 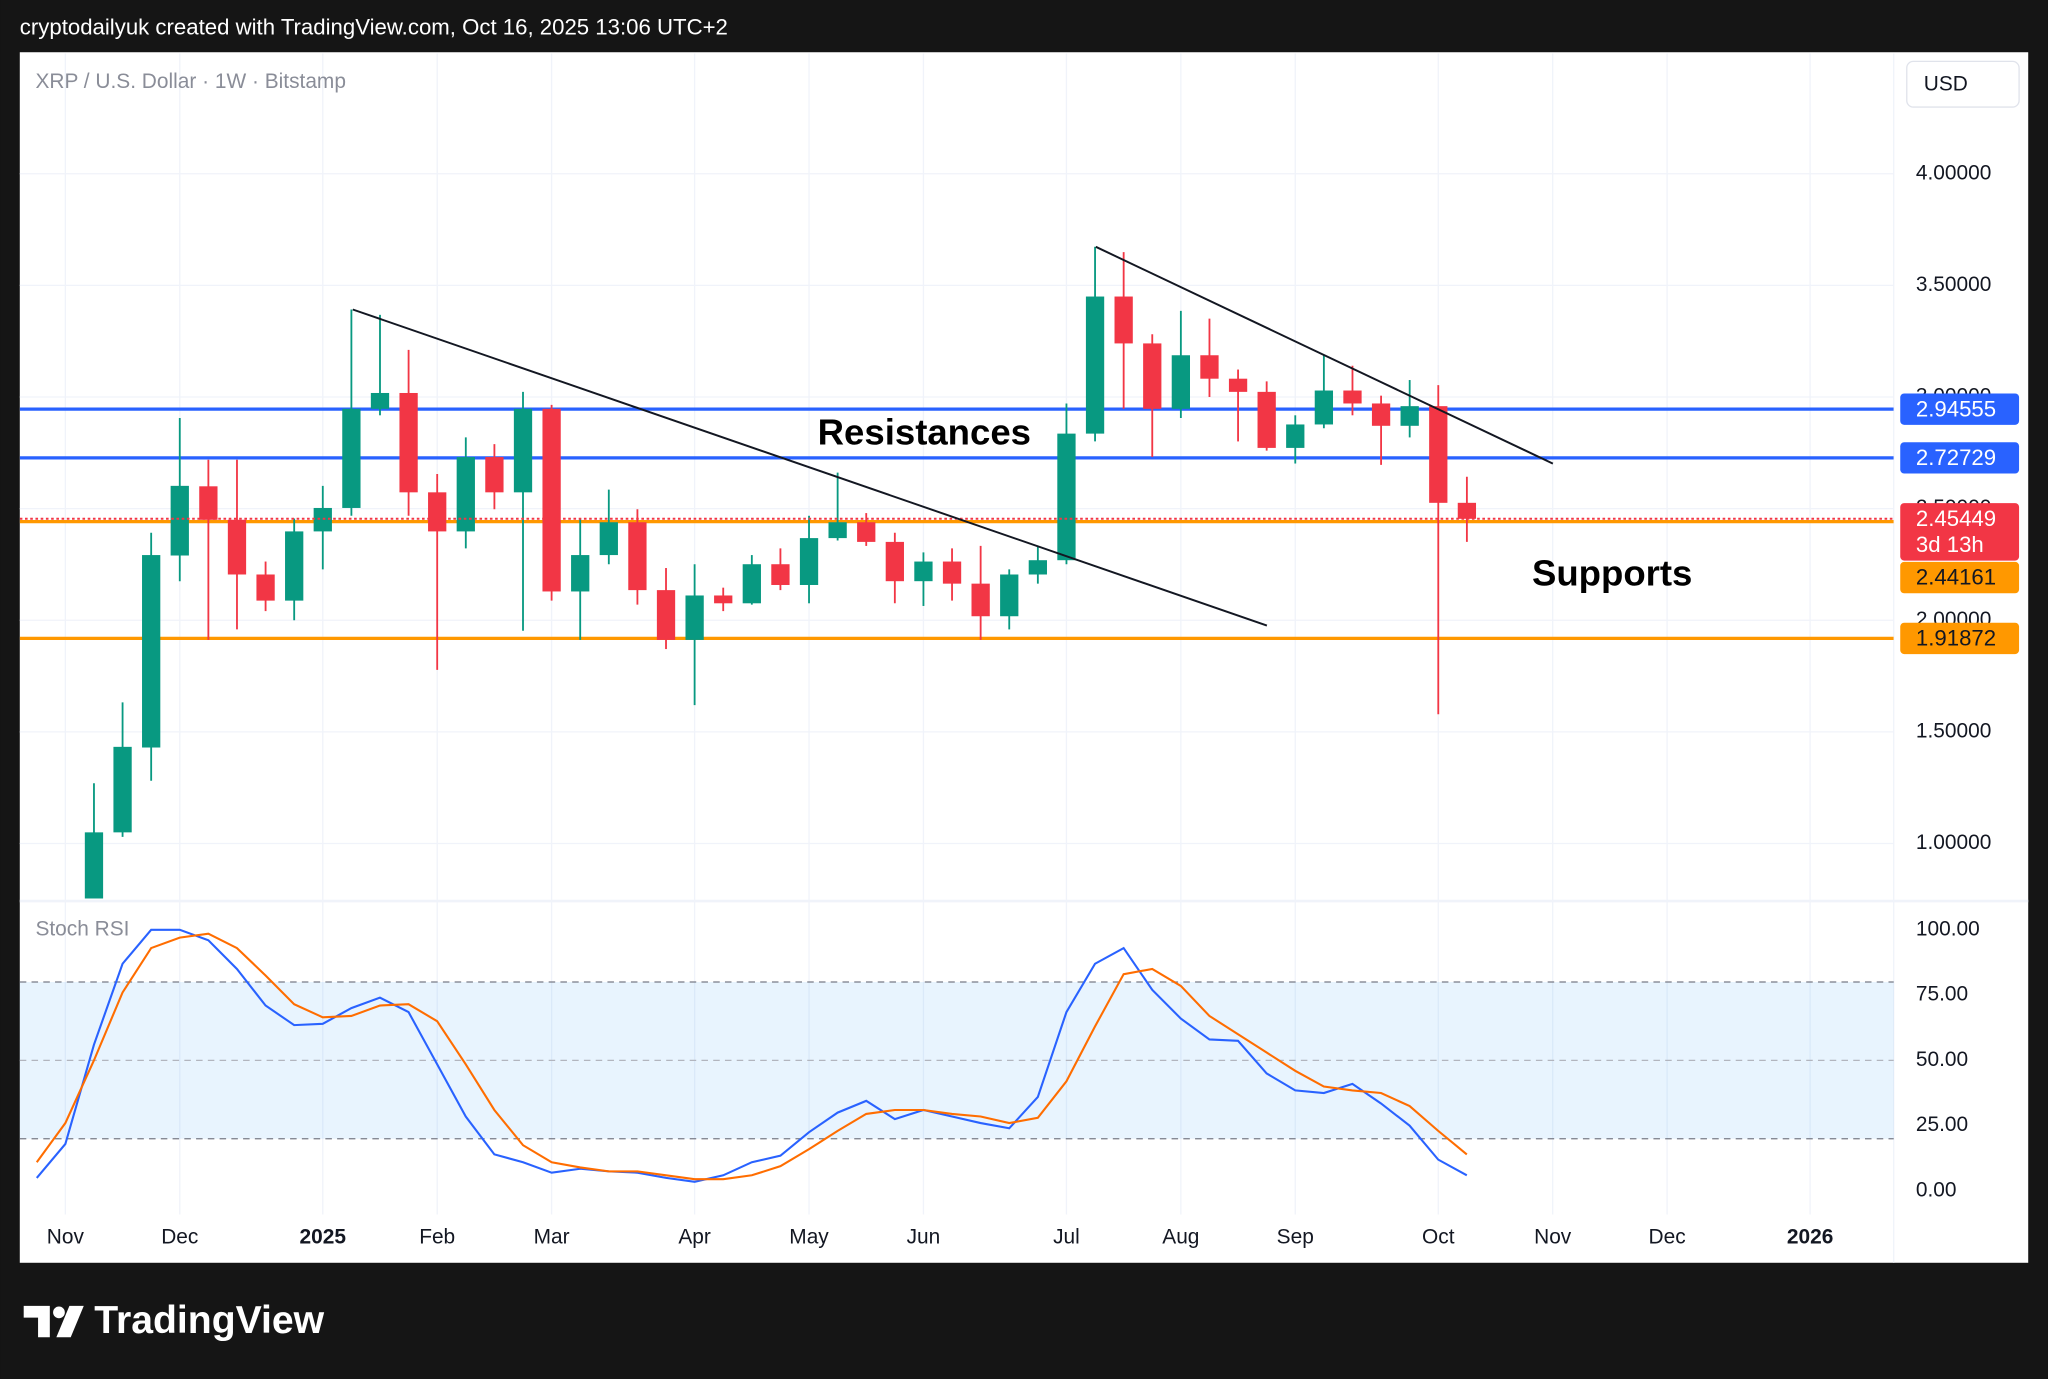 What do you see at coordinates (1953, 842) in the screenshot?
I see `y-tick-label: 1.00000` at bounding box center [1953, 842].